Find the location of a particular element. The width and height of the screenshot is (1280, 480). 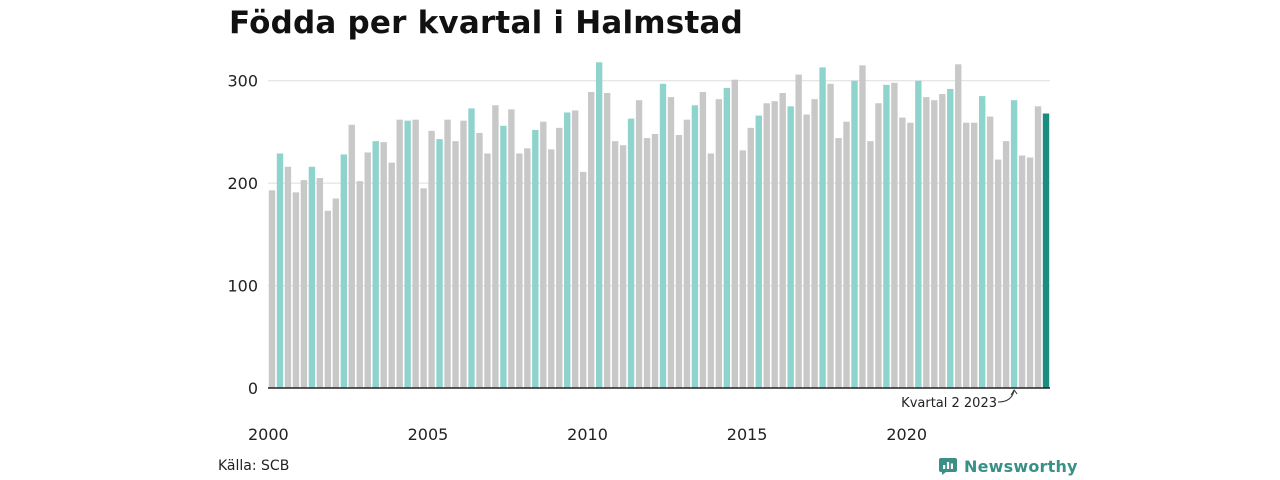

source-label: Källa: SCB is located at coordinates (254, 466).